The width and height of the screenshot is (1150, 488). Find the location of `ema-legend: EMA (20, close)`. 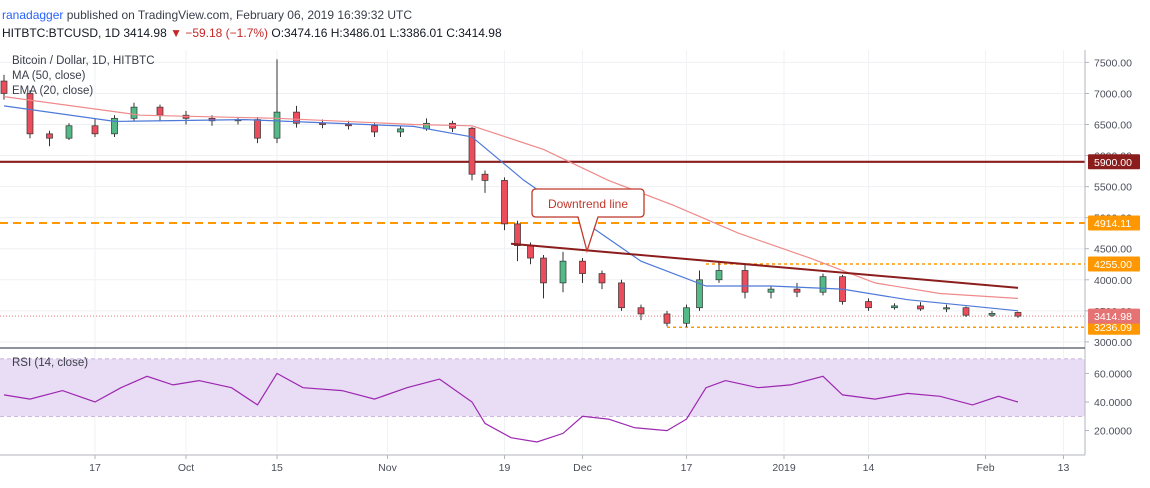

ema-legend: EMA (20, close) is located at coordinates (53, 91).